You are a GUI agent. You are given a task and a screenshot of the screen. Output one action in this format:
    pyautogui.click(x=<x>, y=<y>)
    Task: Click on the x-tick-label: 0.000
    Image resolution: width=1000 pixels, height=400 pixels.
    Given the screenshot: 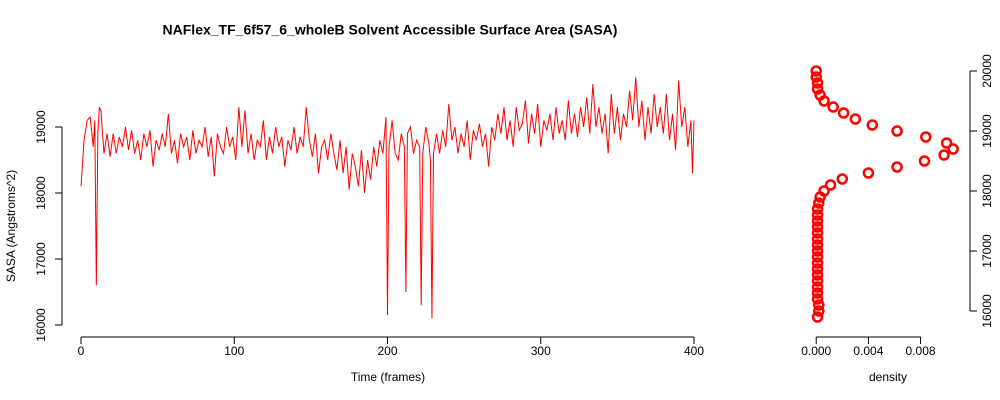 What is the action you would take?
    pyautogui.click(x=816, y=351)
    